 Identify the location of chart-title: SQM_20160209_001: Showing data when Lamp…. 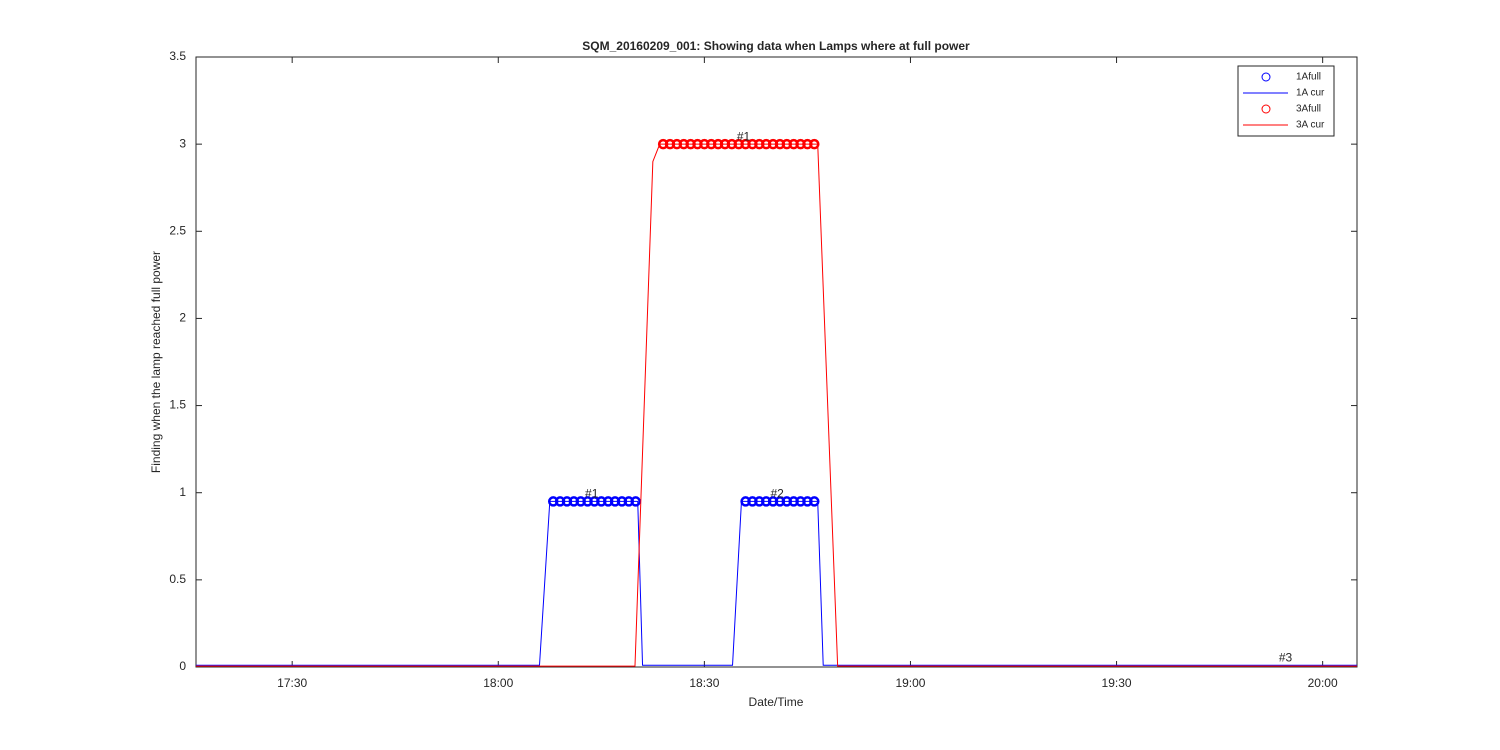
(776, 46).